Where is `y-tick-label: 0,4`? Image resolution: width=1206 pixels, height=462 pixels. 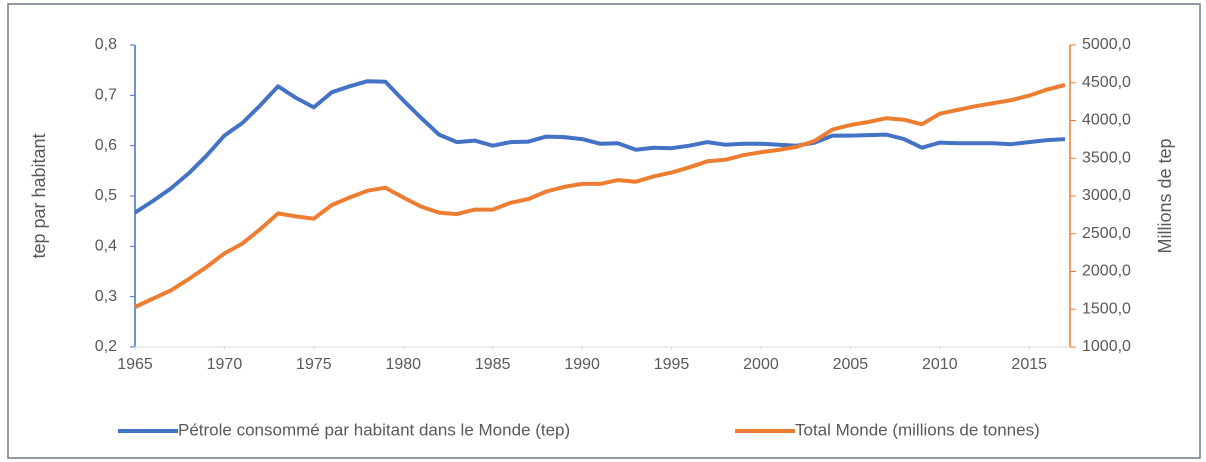 y-tick-label: 0,4 is located at coordinates (106, 246).